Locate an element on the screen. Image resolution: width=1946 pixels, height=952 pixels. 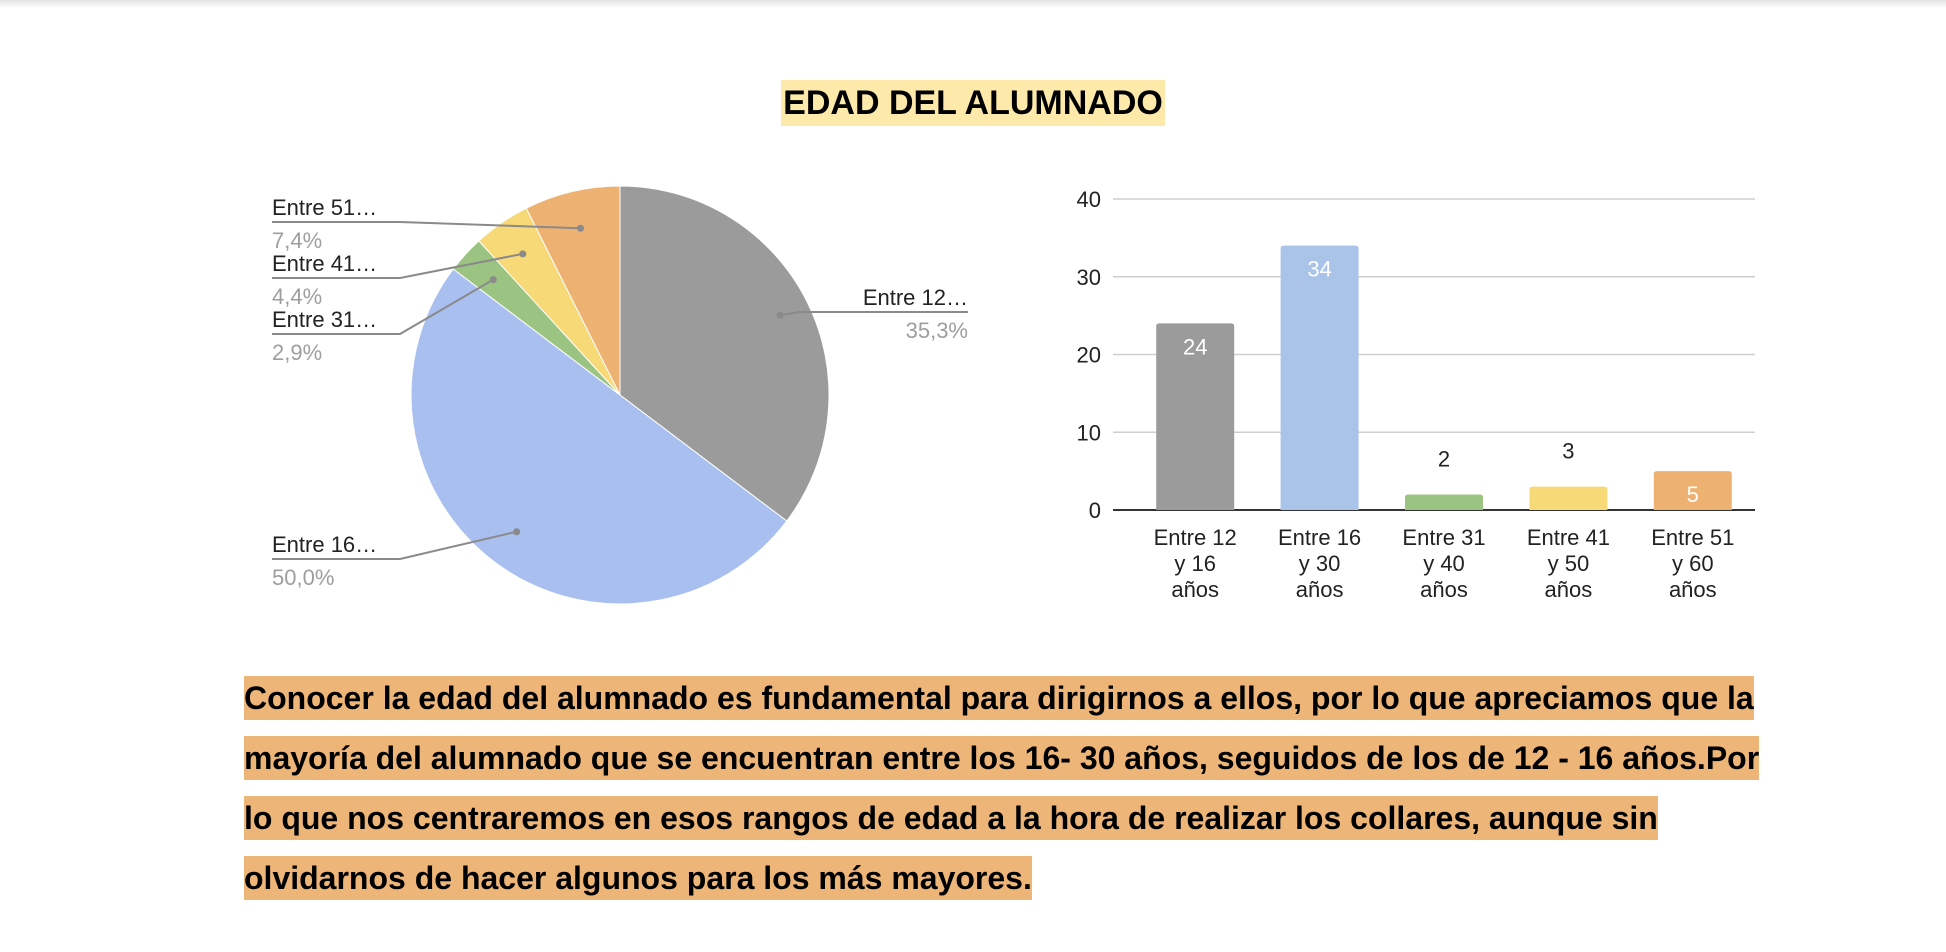
y-tick-label: 30 is located at coordinates (1089, 277).